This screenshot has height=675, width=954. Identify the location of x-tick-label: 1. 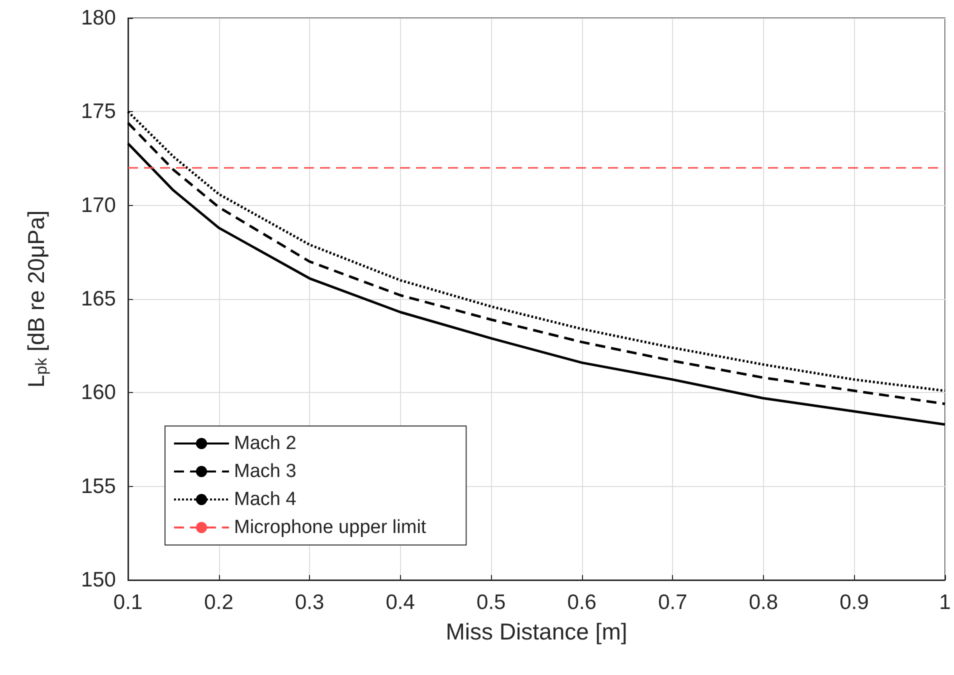
(945, 602).